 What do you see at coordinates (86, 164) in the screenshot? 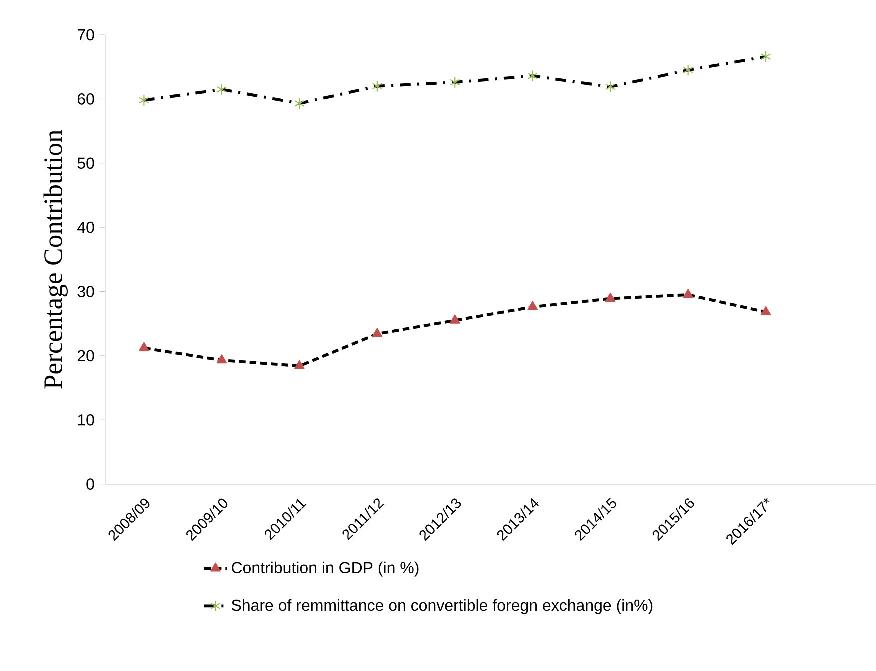
I see `y-tick-label: 50` at bounding box center [86, 164].